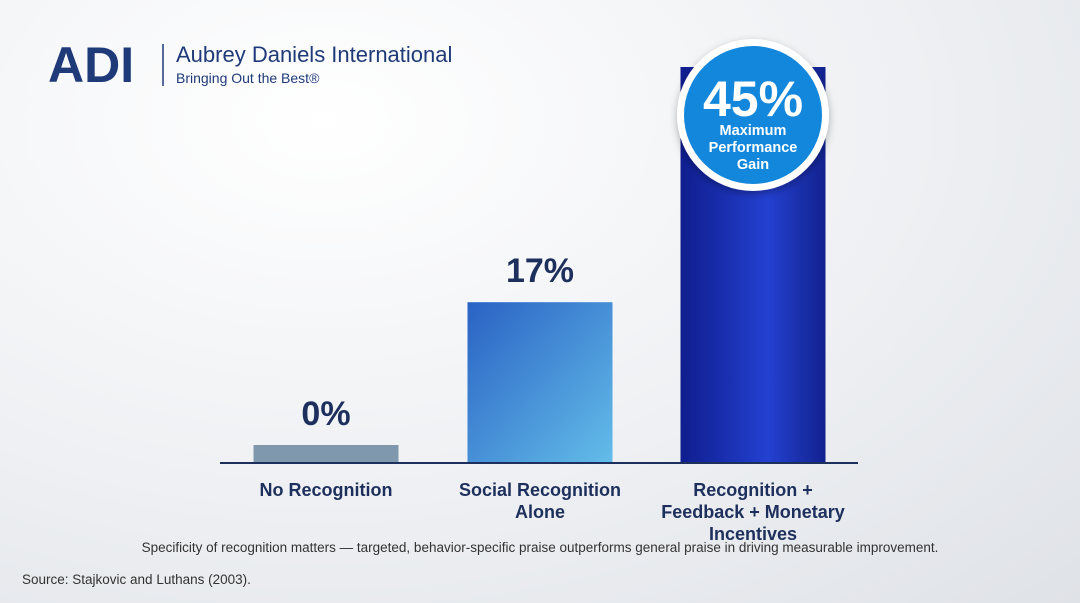 This screenshot has height=603, width=1080. Describe the element at coordinates (753, 99) in the screenshot. I see `value-label: 45%` at that location.